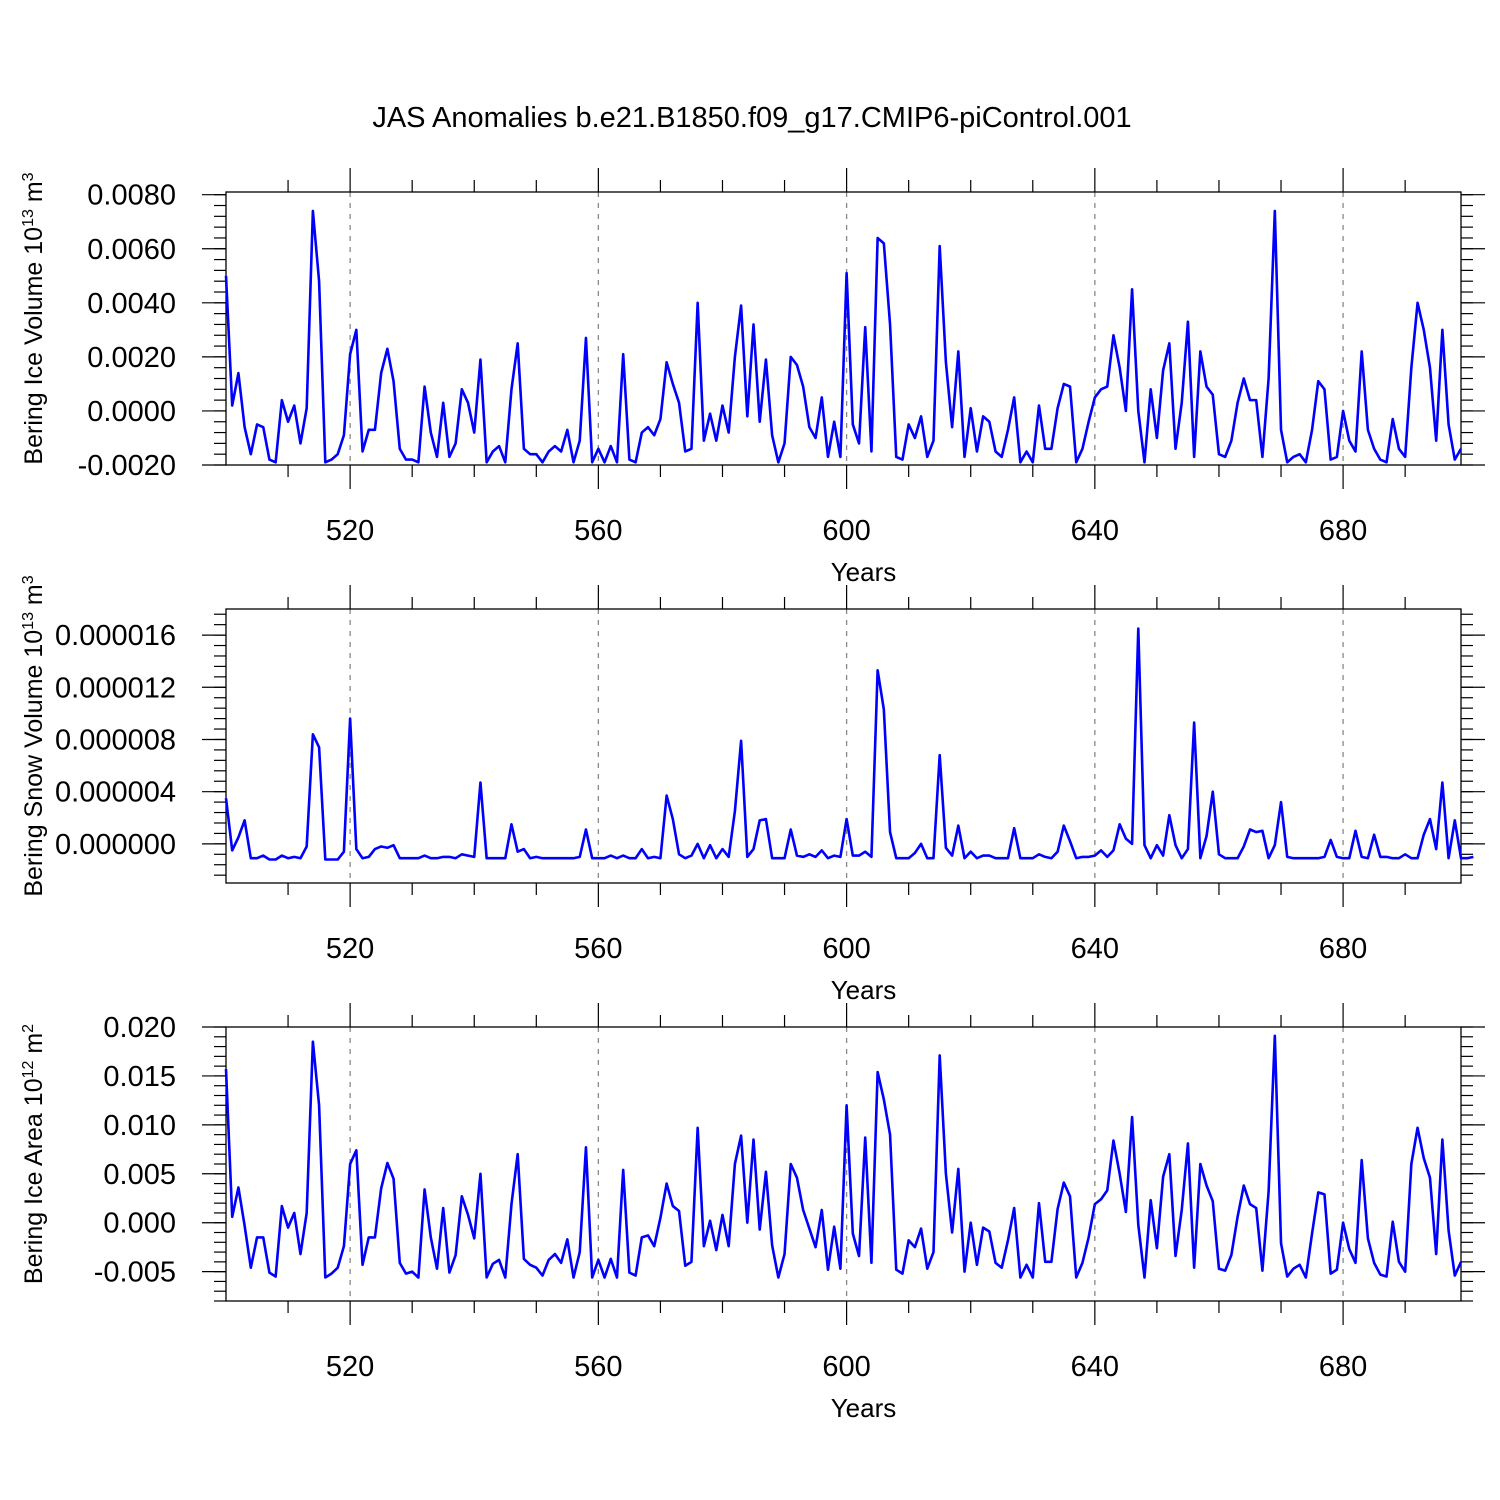  Describe the element at coordinates (139, 1175) in the screenshot. I see `y-tick-label: 0.005` at that location.